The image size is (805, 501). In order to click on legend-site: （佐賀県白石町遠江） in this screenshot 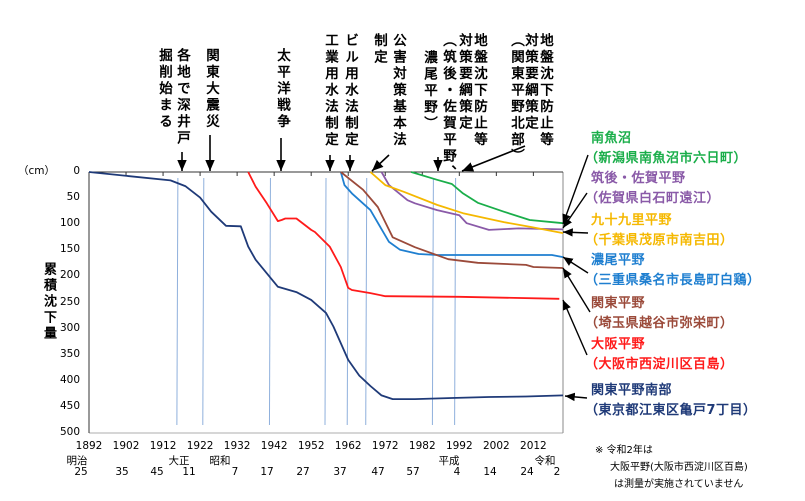, I will do `click(653, 198)`.